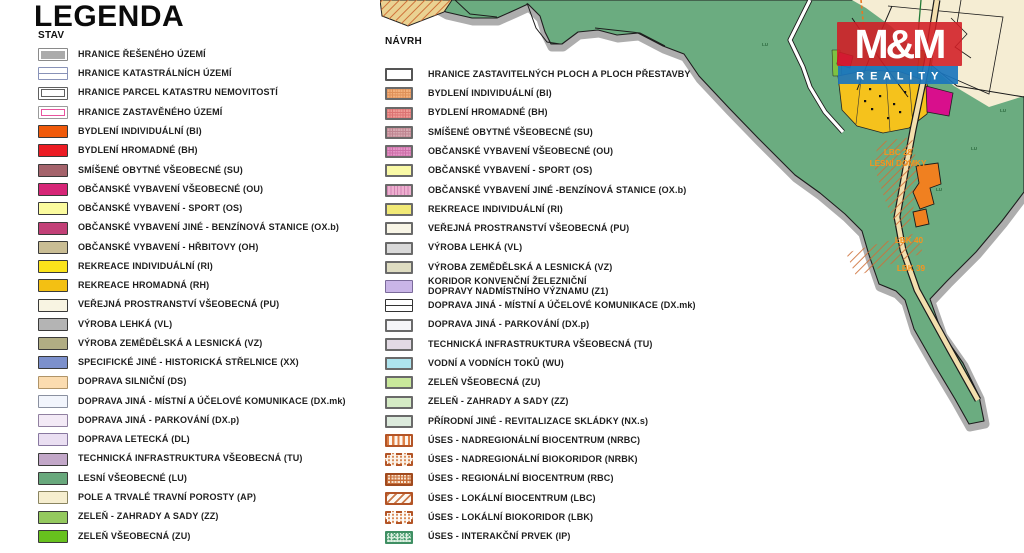 Image resolution: width=1024 pixels, height=553 pixels. What do you see at coordinates (142, 53) in the screenshot?
I see `legend-label: HRANICE ŘEŠENÉHO ÚZEMÍ` at bounding box center [142, 53].